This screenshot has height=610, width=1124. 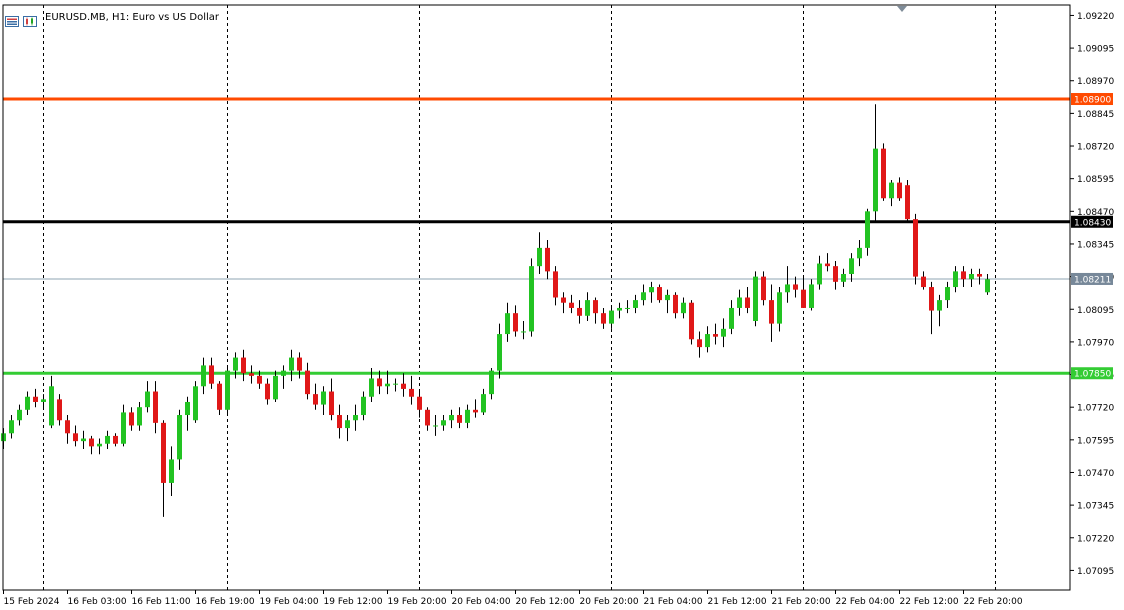 I want to click on y-tick-label: 1.07345, so click(x=1095, y=507).